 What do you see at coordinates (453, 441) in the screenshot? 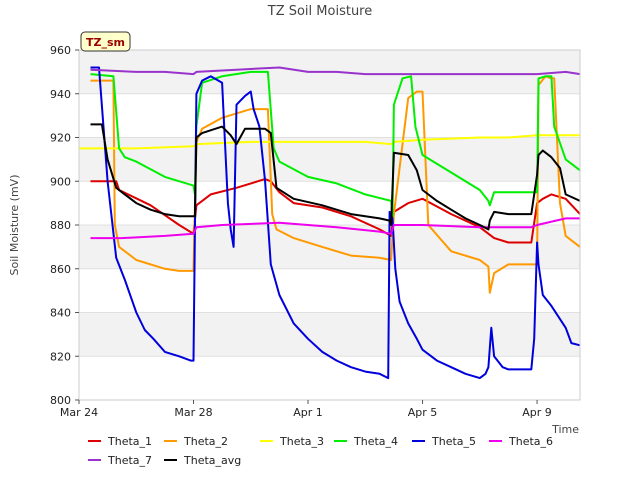
I see `legend-label: Theta_5` at bounding box center [453, 441].